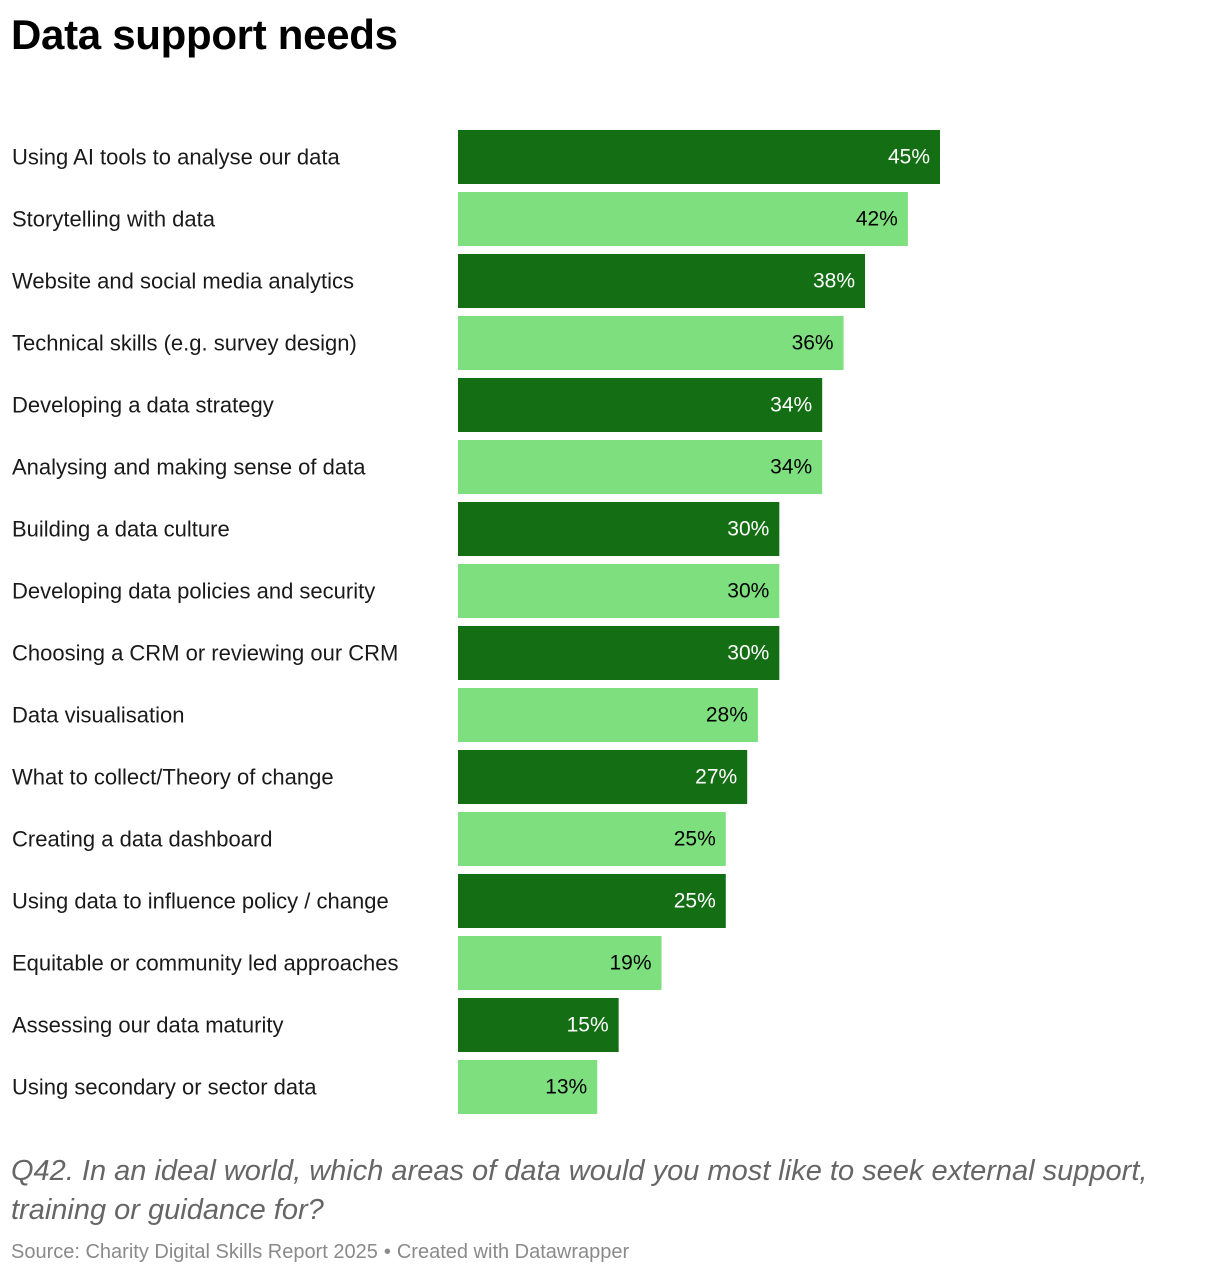  I want to click on category-label: Creating a data dashboard, so click(142, 839).